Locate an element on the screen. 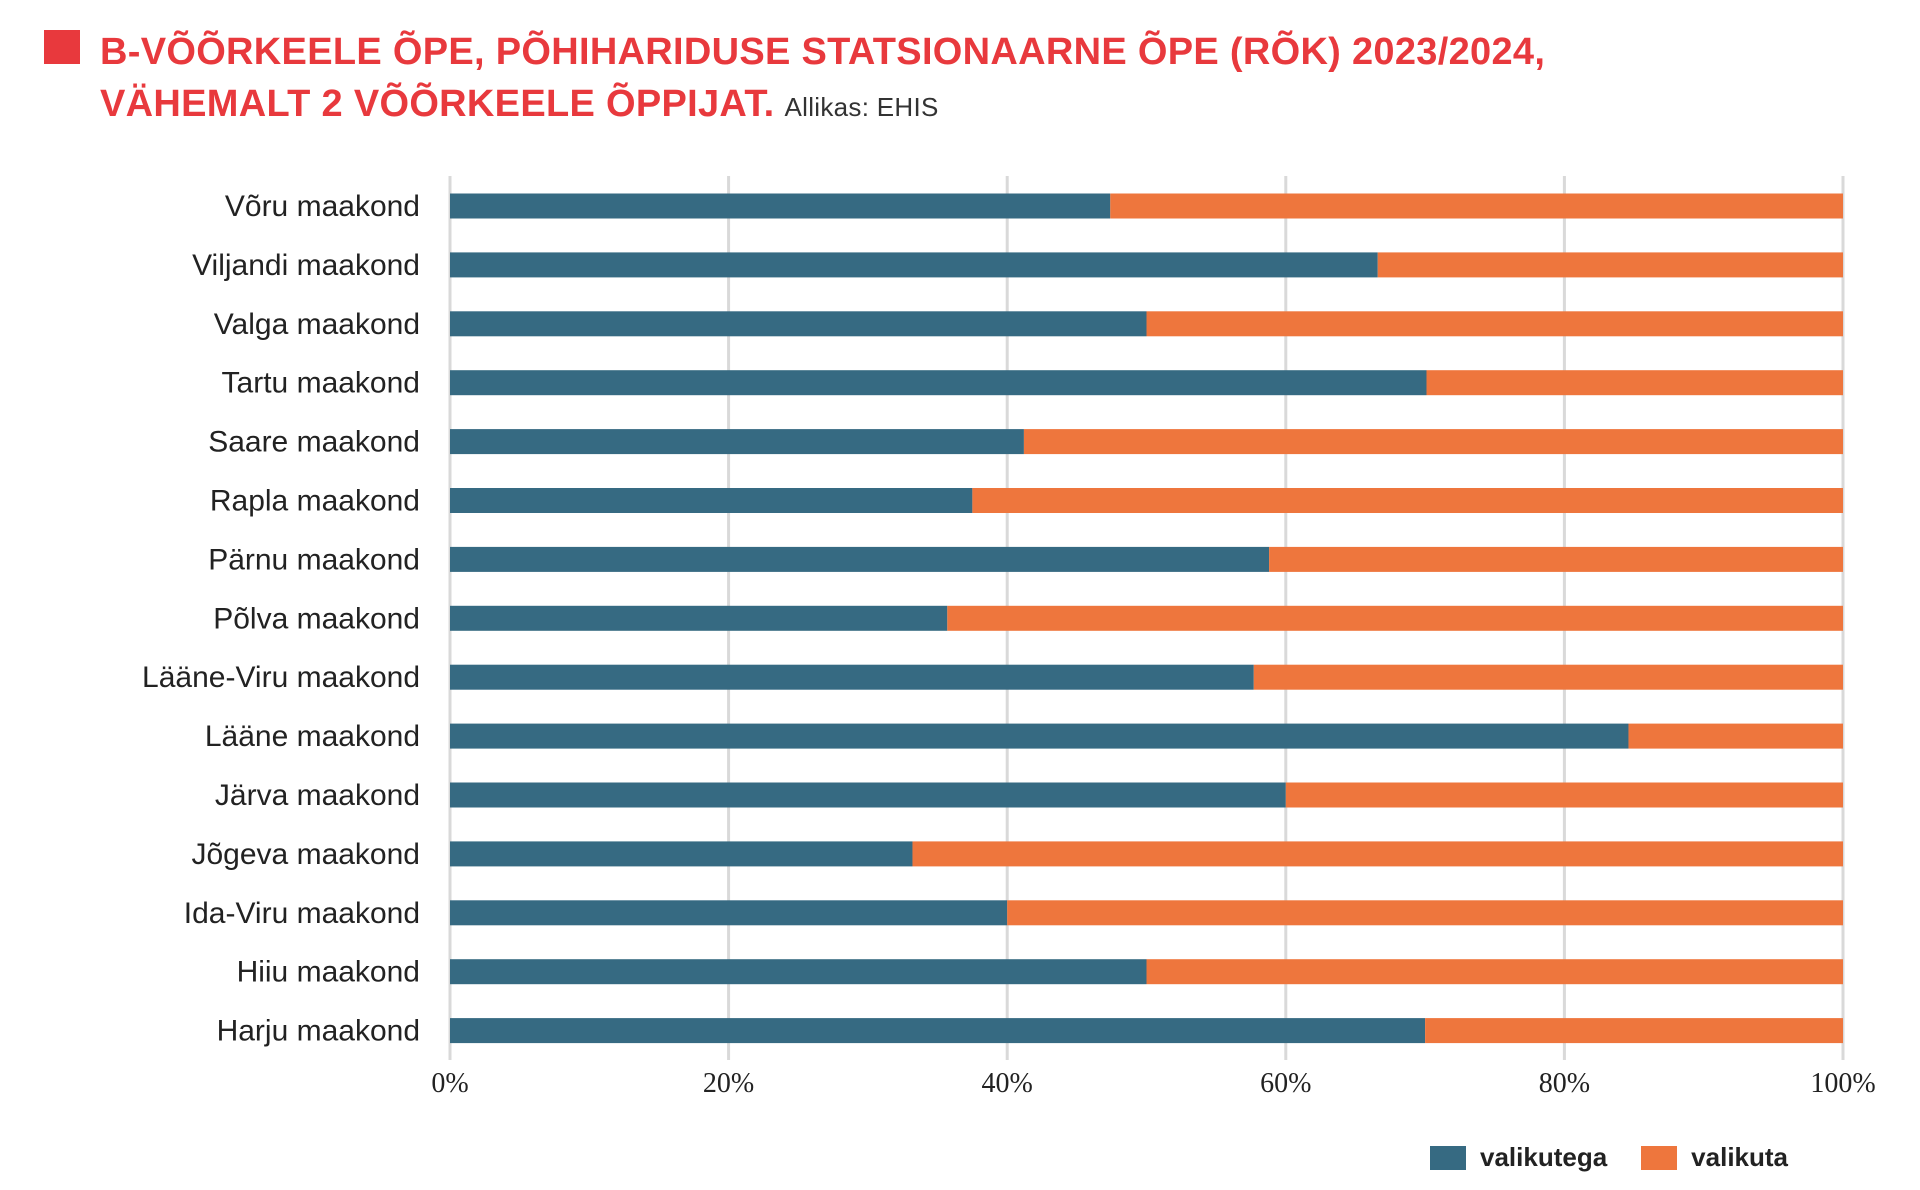  x-tick-label: 0% is located at coordinates (449, 1083).